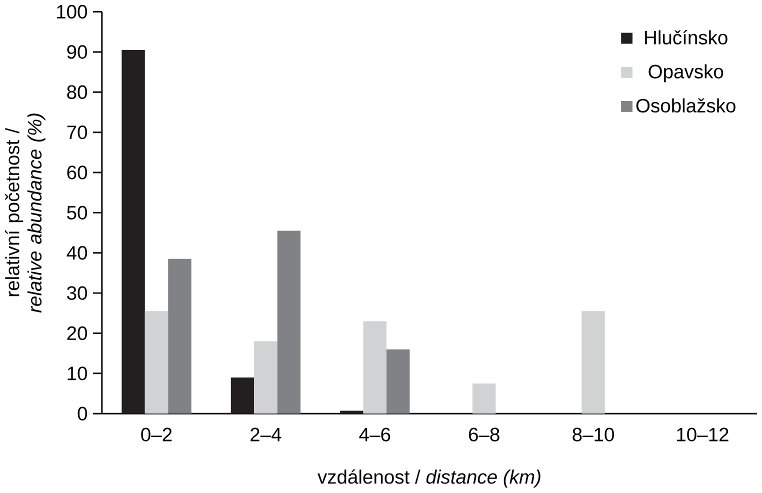  What do you see at coordinates (484, 435) in the screenshot?
I see `x-tick-label: 6–8` at bounding box center [484, 435].